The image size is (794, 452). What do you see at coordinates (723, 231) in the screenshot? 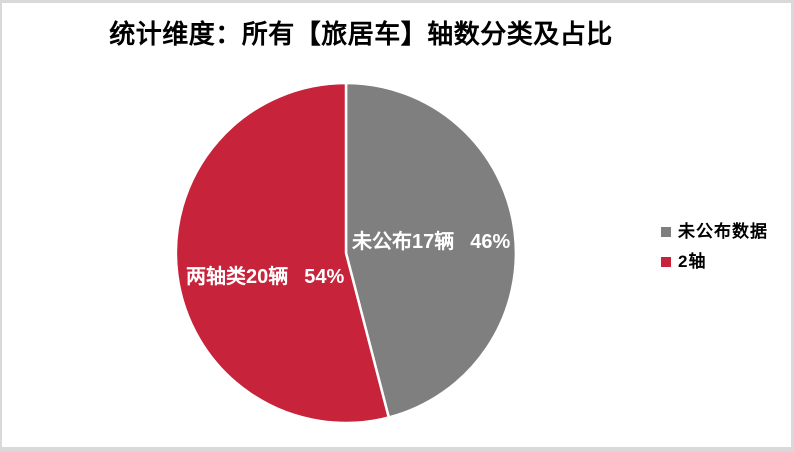
I see `legend-label-unpublished: 未公布数据` at bounding box center [723, 231].